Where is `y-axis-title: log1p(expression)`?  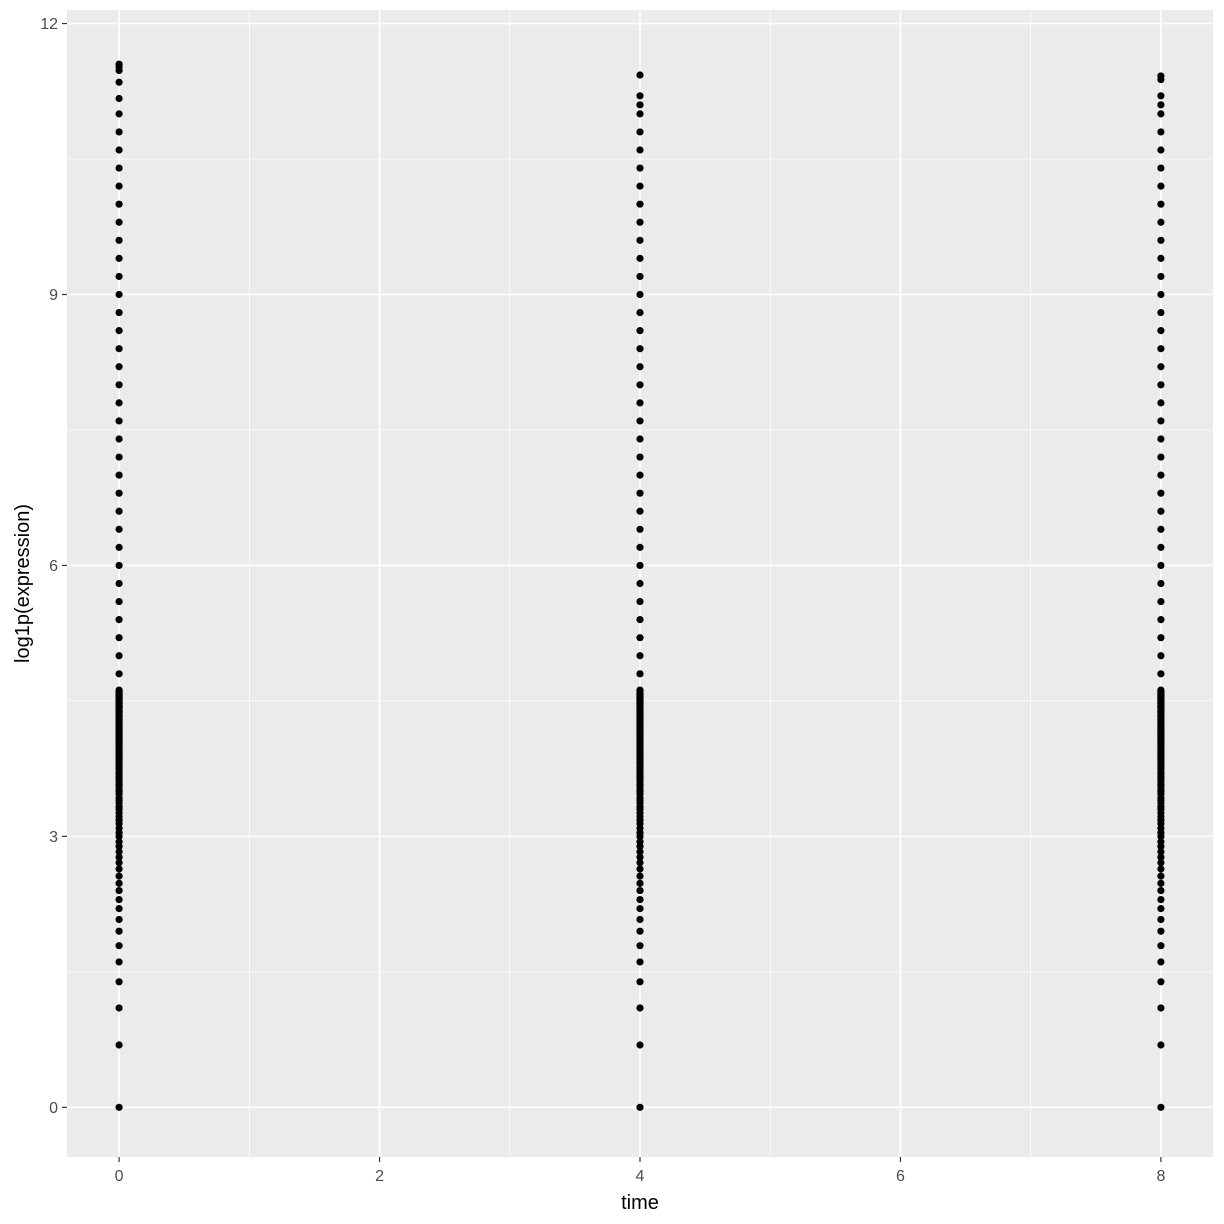 y-axis-title: log1p(expression) is located at coordinates (23, 583).